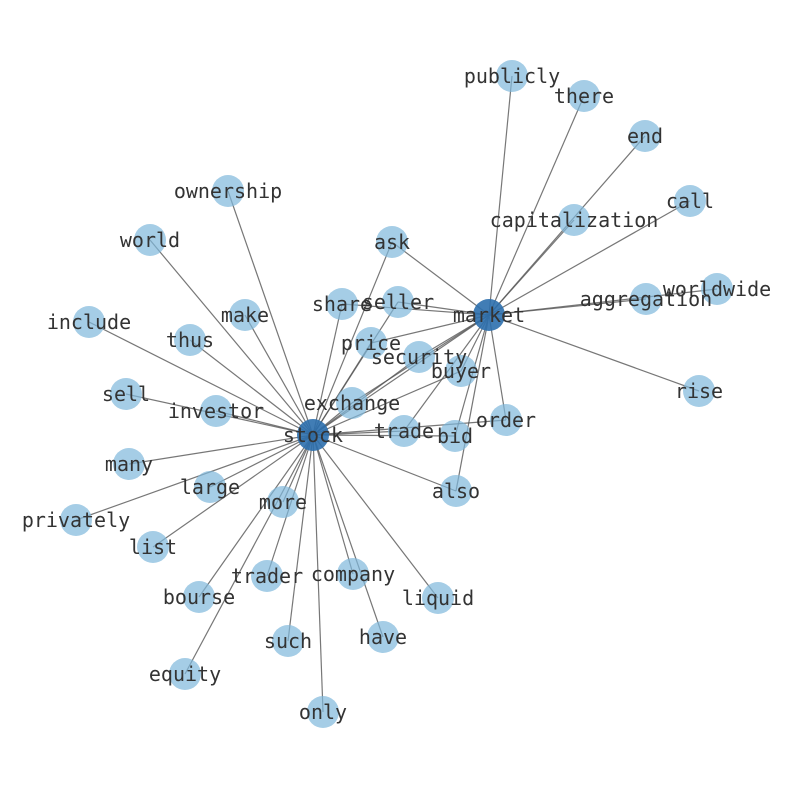  I want to click on edge-stock-liquid, so click(375, 516).